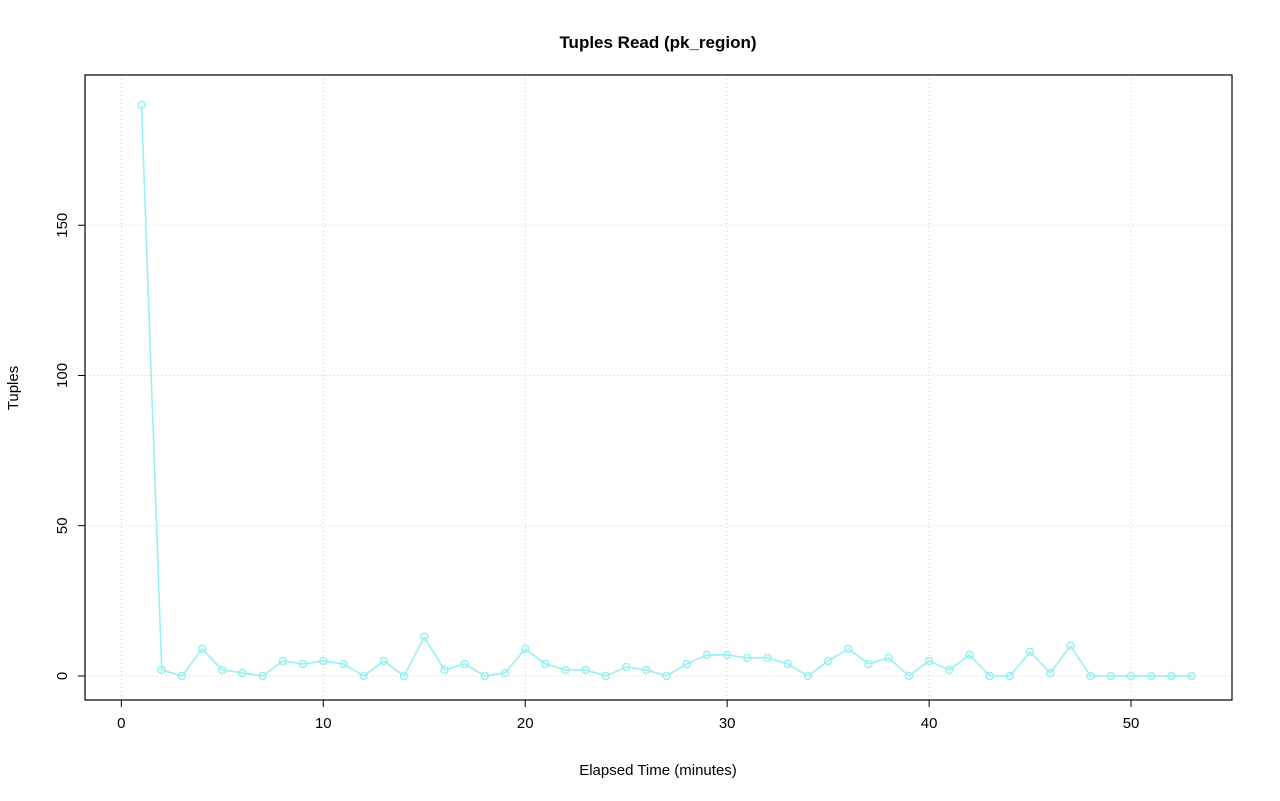 This screenshot has width=1280, height=801. What do you see at coordinates (929, 723) in the screenshot?
I see `x-tick-label: 40` at bounding box center [929, 723].